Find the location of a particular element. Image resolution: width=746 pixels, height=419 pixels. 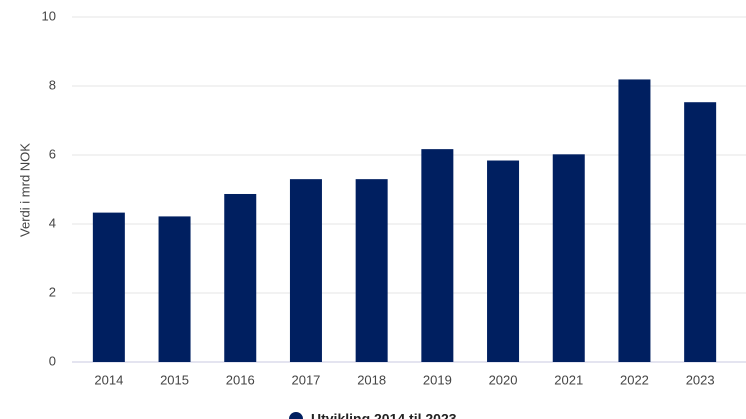

y-tick-label: 4 is located at coordinates (52, 222).